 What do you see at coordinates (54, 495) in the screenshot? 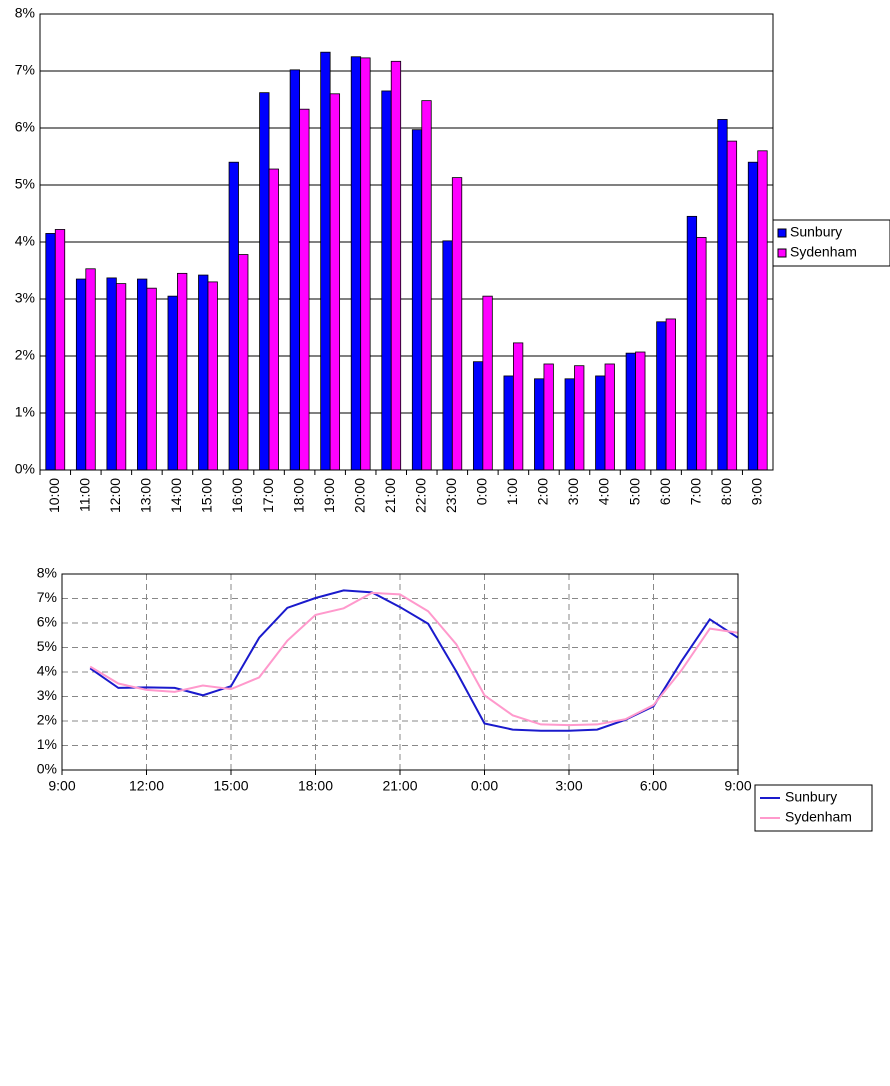
I see `x-tick-label: 10:00` at bounding box center [54, 495].